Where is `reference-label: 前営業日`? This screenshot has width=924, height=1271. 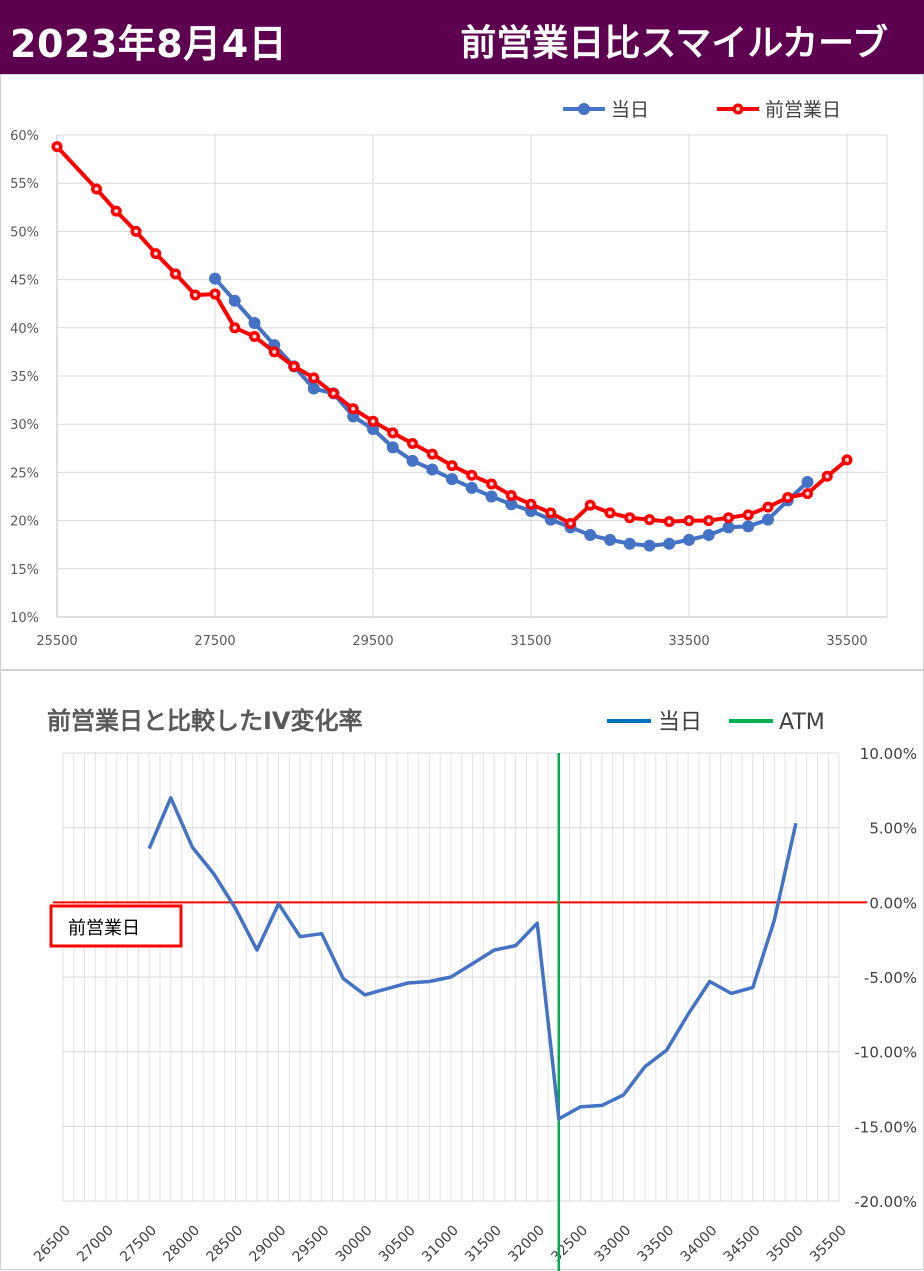 reference-label: 前営業日 is located at coordinates (104, 928).